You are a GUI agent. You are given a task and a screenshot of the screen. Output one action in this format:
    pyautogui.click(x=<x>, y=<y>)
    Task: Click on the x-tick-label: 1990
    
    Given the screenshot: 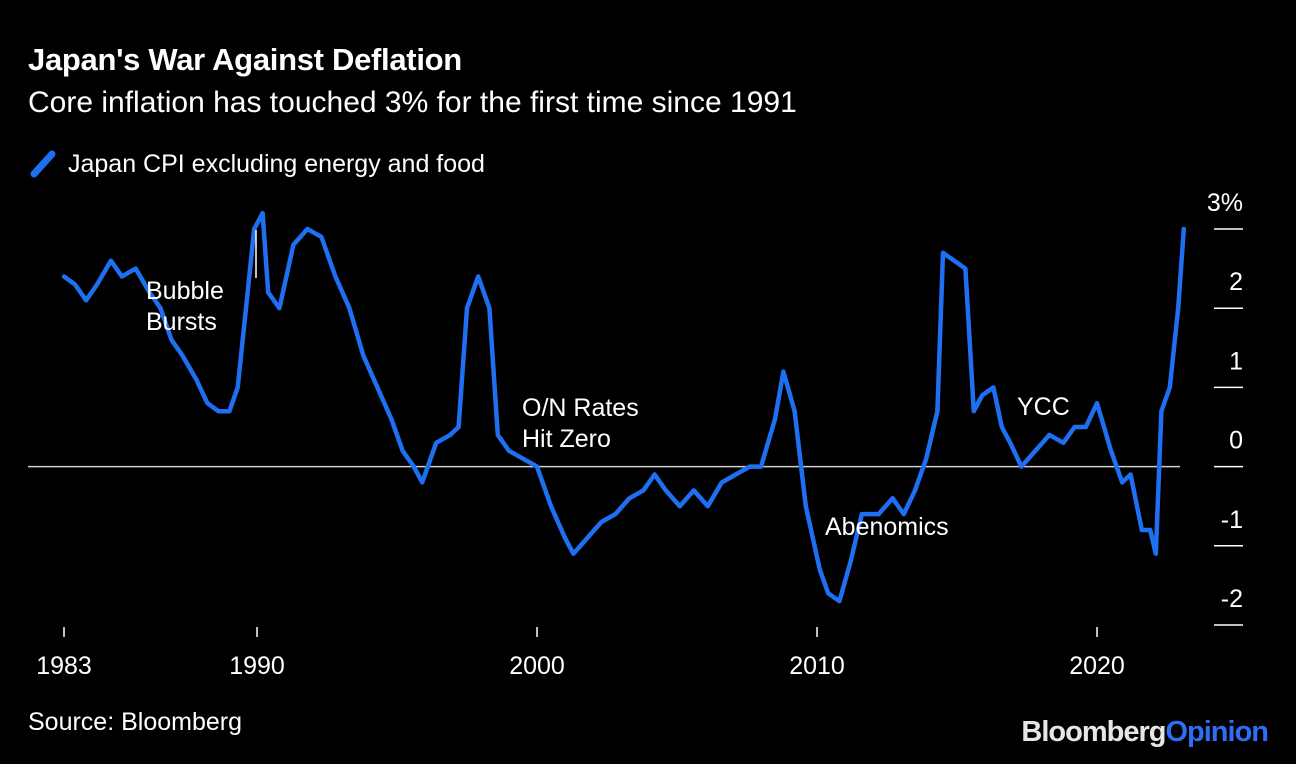 What is the action you would take?
    pyautogui.click(x=257, y=666)
    